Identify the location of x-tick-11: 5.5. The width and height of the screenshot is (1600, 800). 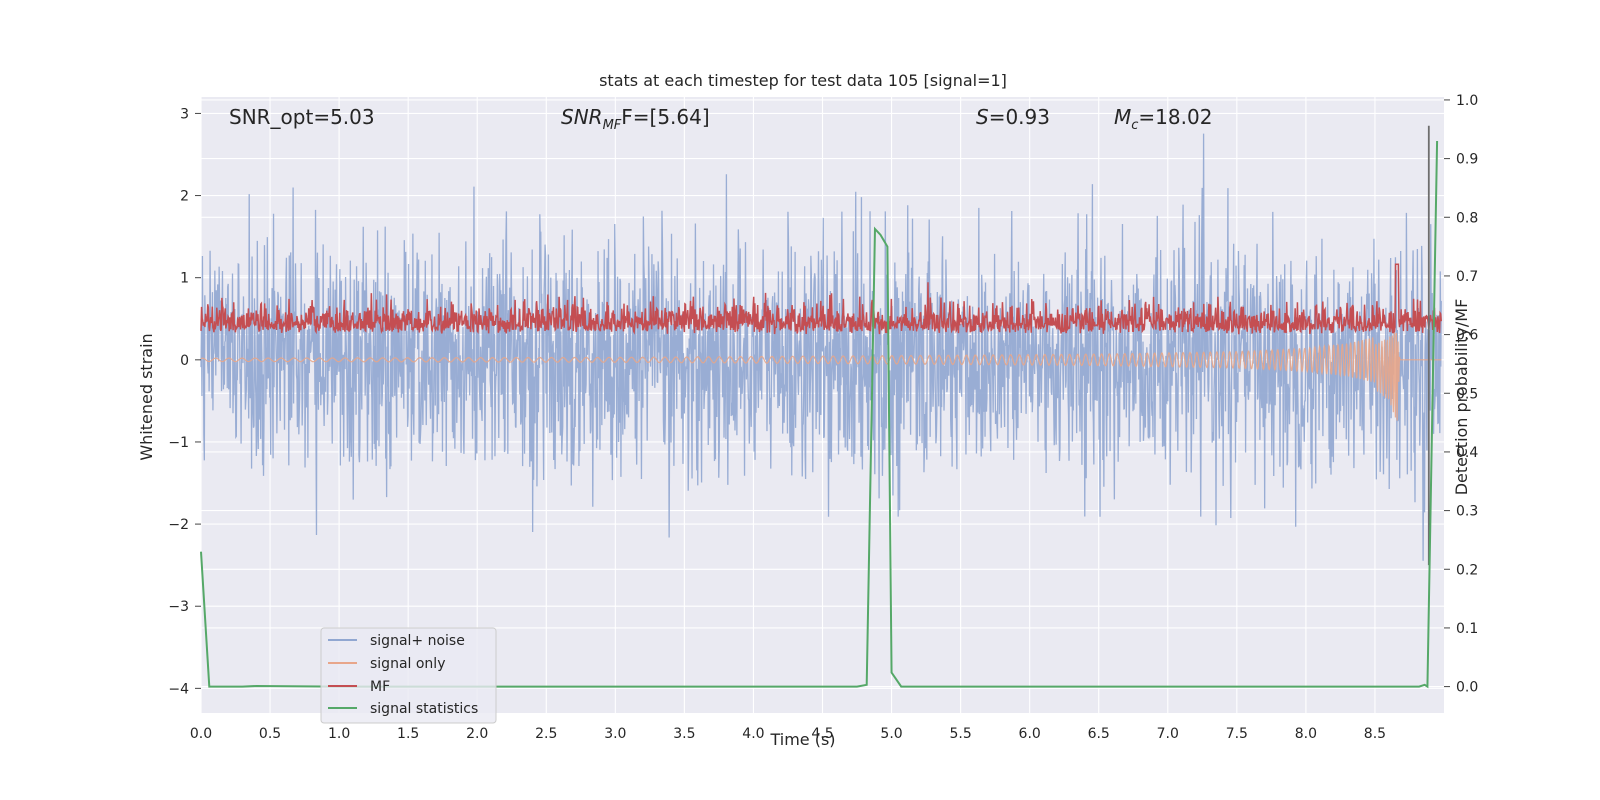
(960, 734).